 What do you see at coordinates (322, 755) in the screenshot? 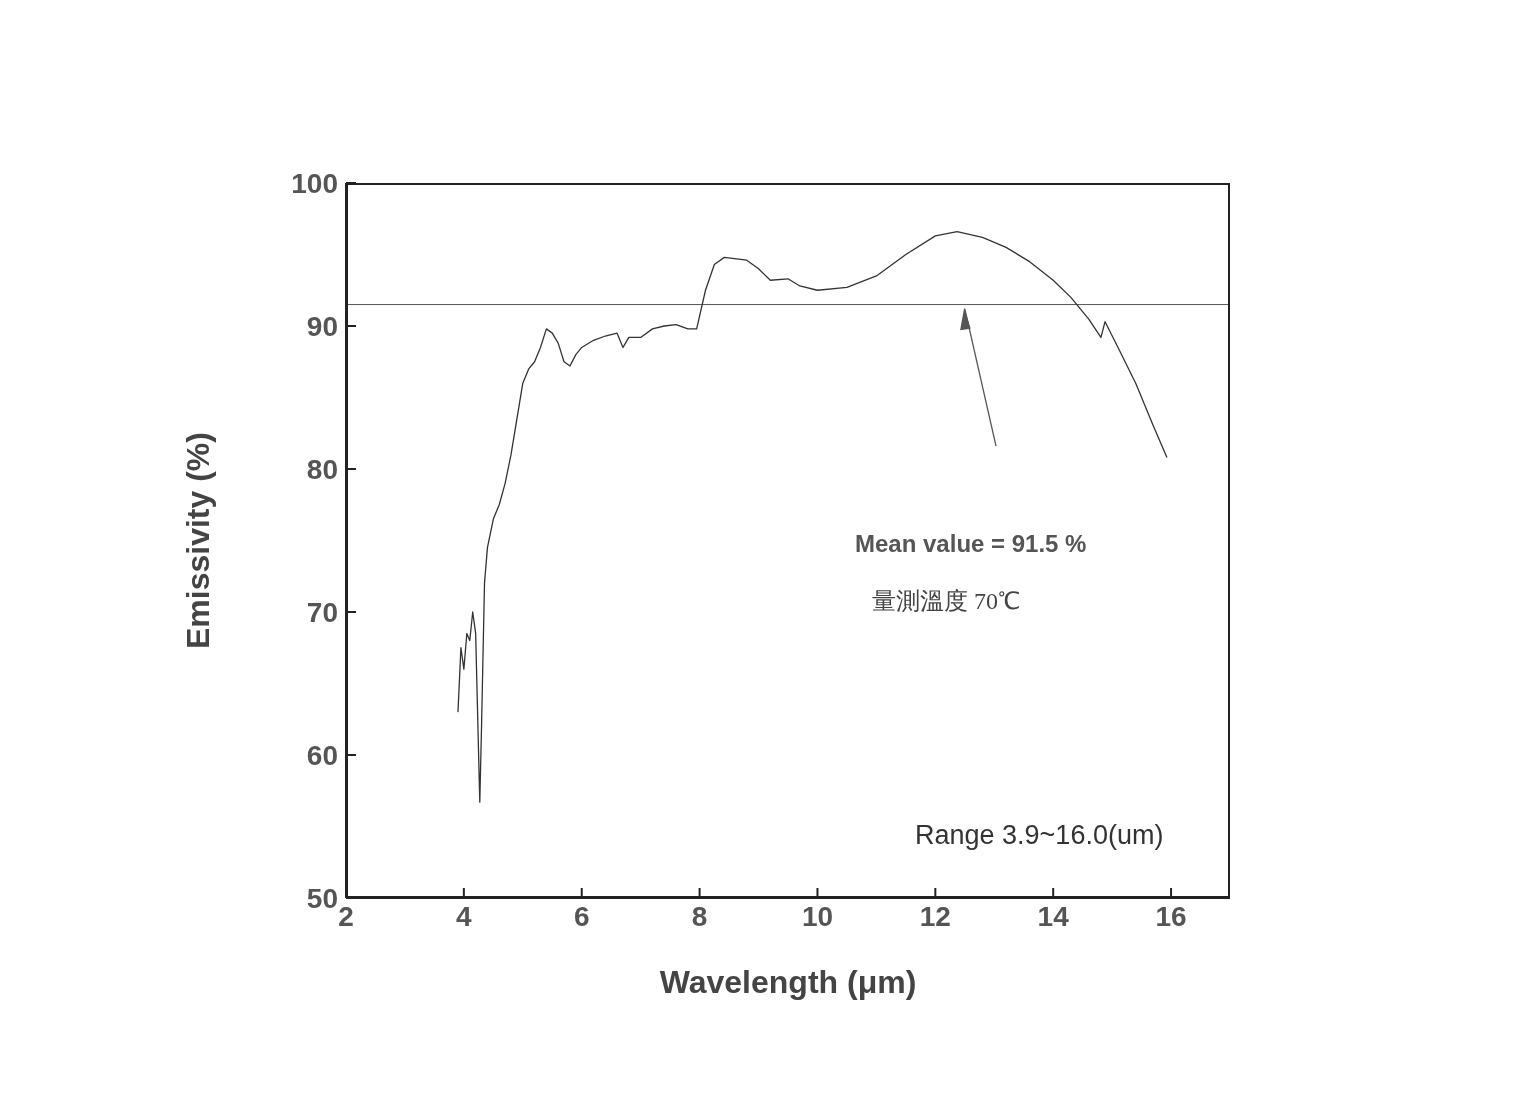
I see `y-tick-label: 60` at bounding box center [322, 755].